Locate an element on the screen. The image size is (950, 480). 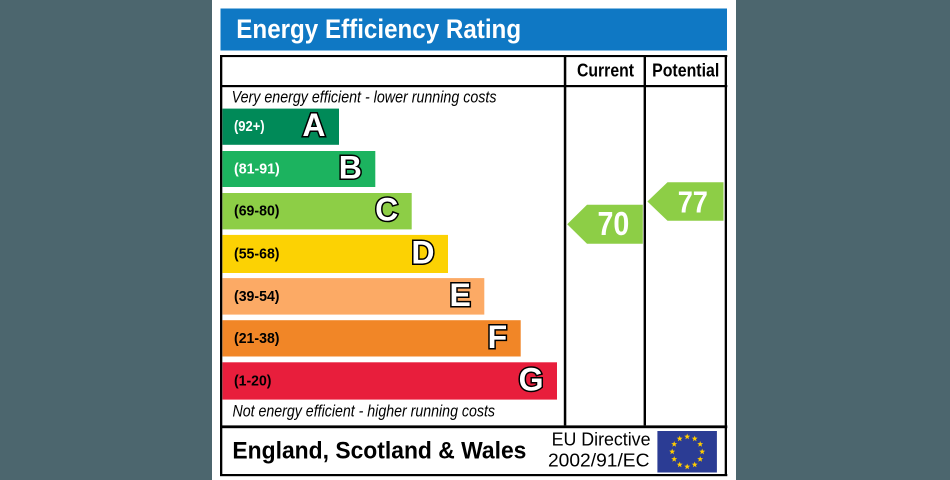
svg-text: (39-54) is located at coordinates (257, 297).